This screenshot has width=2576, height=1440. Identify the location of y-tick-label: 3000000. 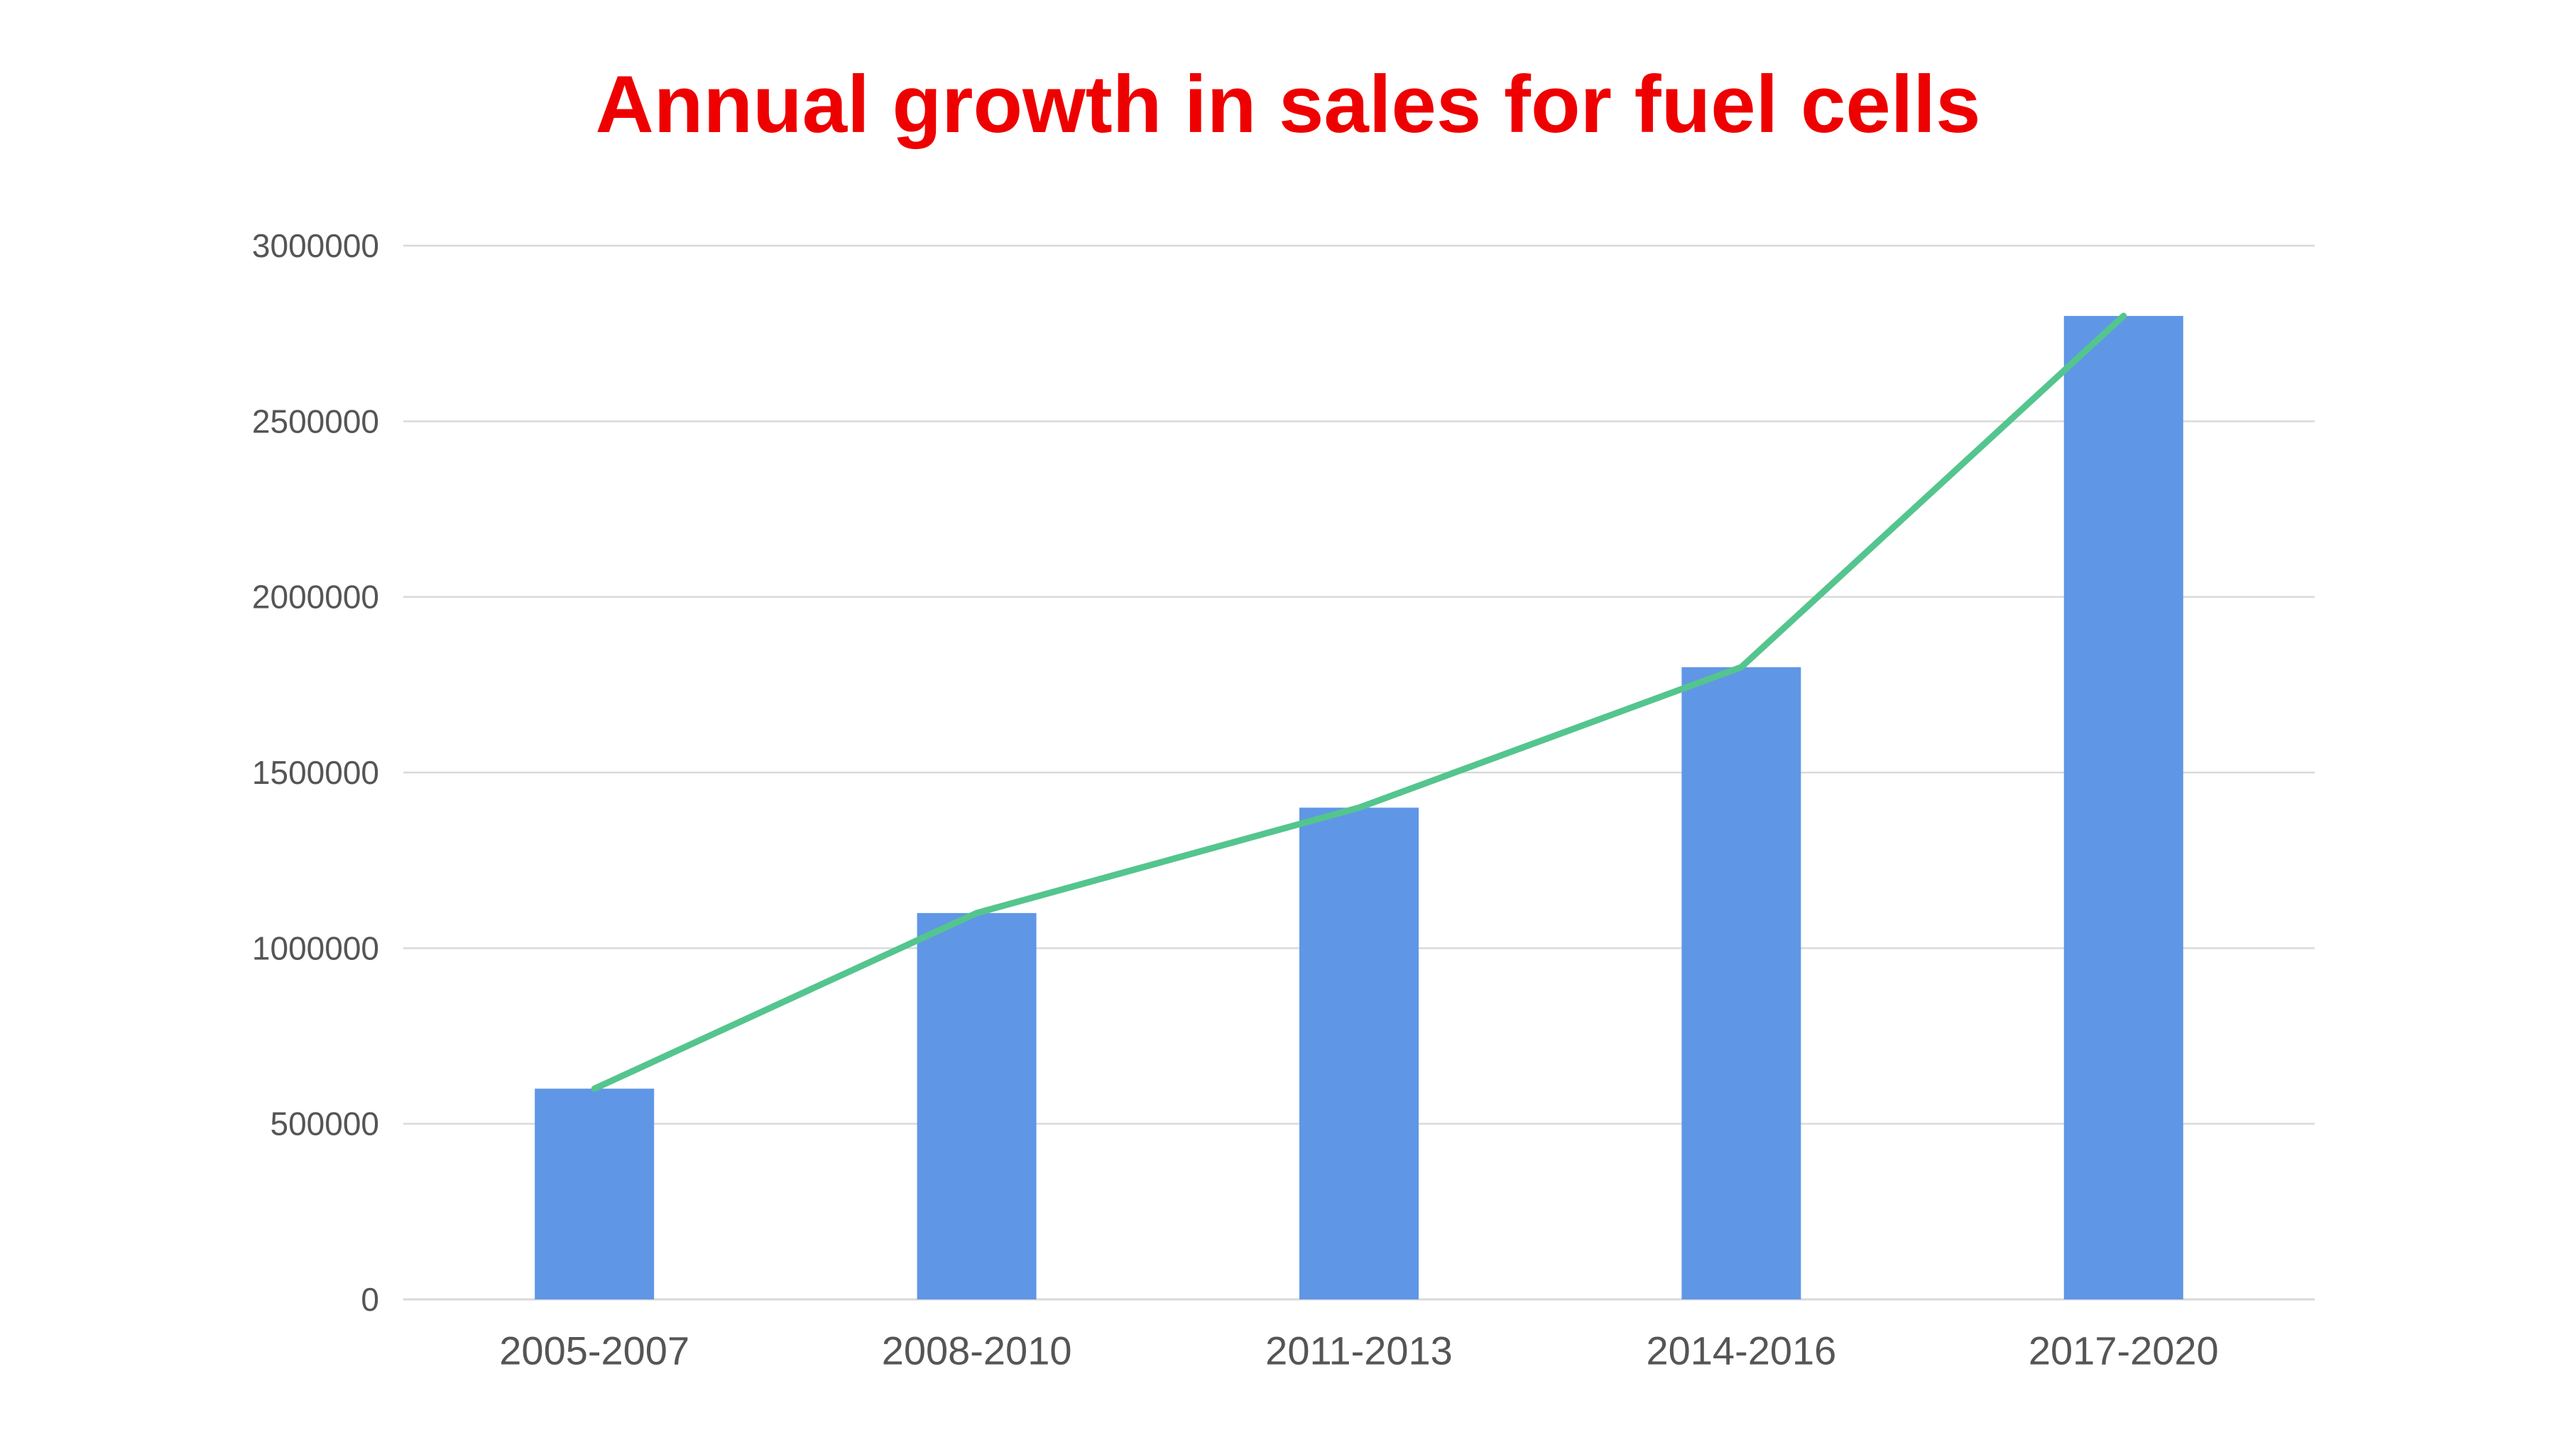
(315, 245).